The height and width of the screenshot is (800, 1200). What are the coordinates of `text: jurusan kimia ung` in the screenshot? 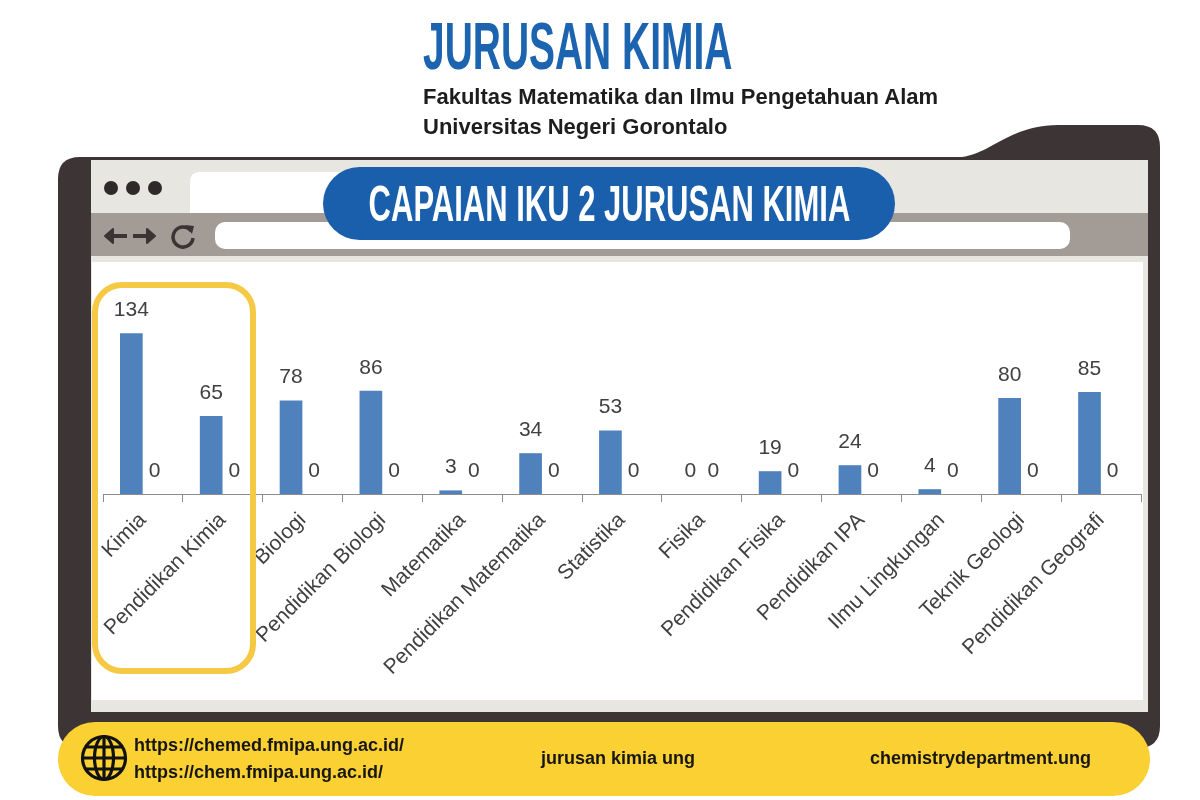 It's located at (618, 758).